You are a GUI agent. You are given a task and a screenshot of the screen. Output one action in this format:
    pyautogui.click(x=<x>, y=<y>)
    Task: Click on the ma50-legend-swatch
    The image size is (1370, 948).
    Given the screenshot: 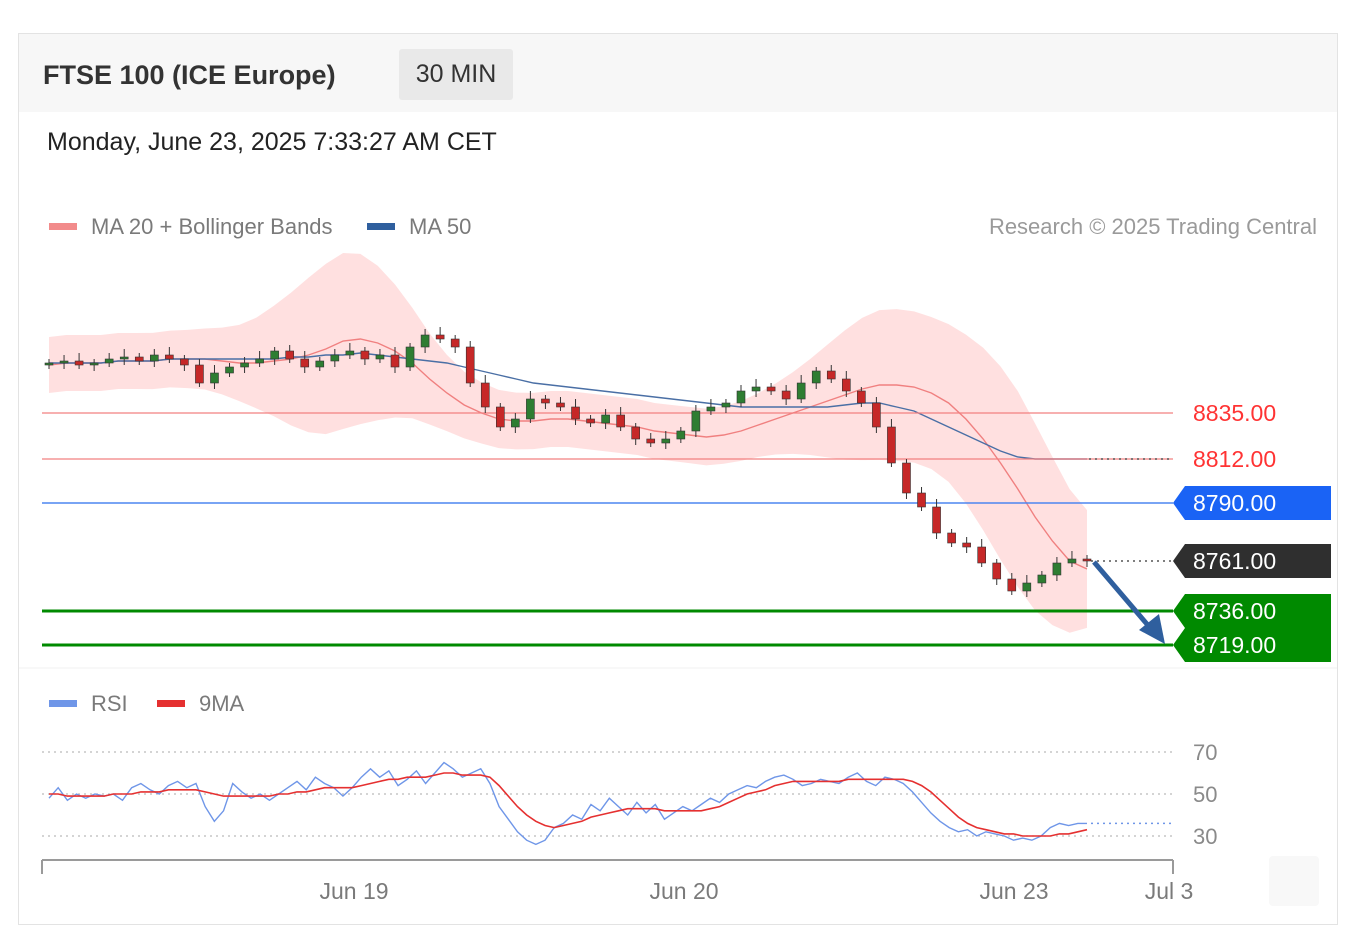 What is the action you would take?
    pyautogui.click(x=381, y=226)
    